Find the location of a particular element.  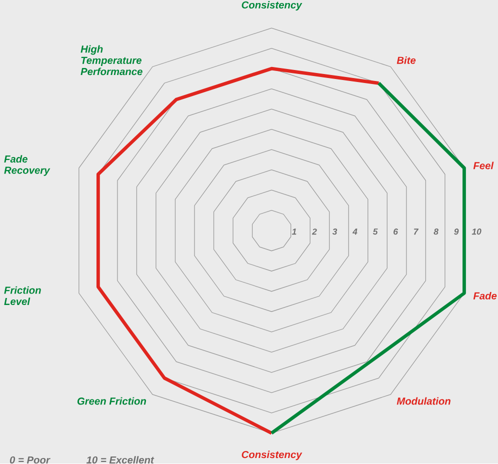

y-tick-label: 3 is located at coordinates (335, 231).